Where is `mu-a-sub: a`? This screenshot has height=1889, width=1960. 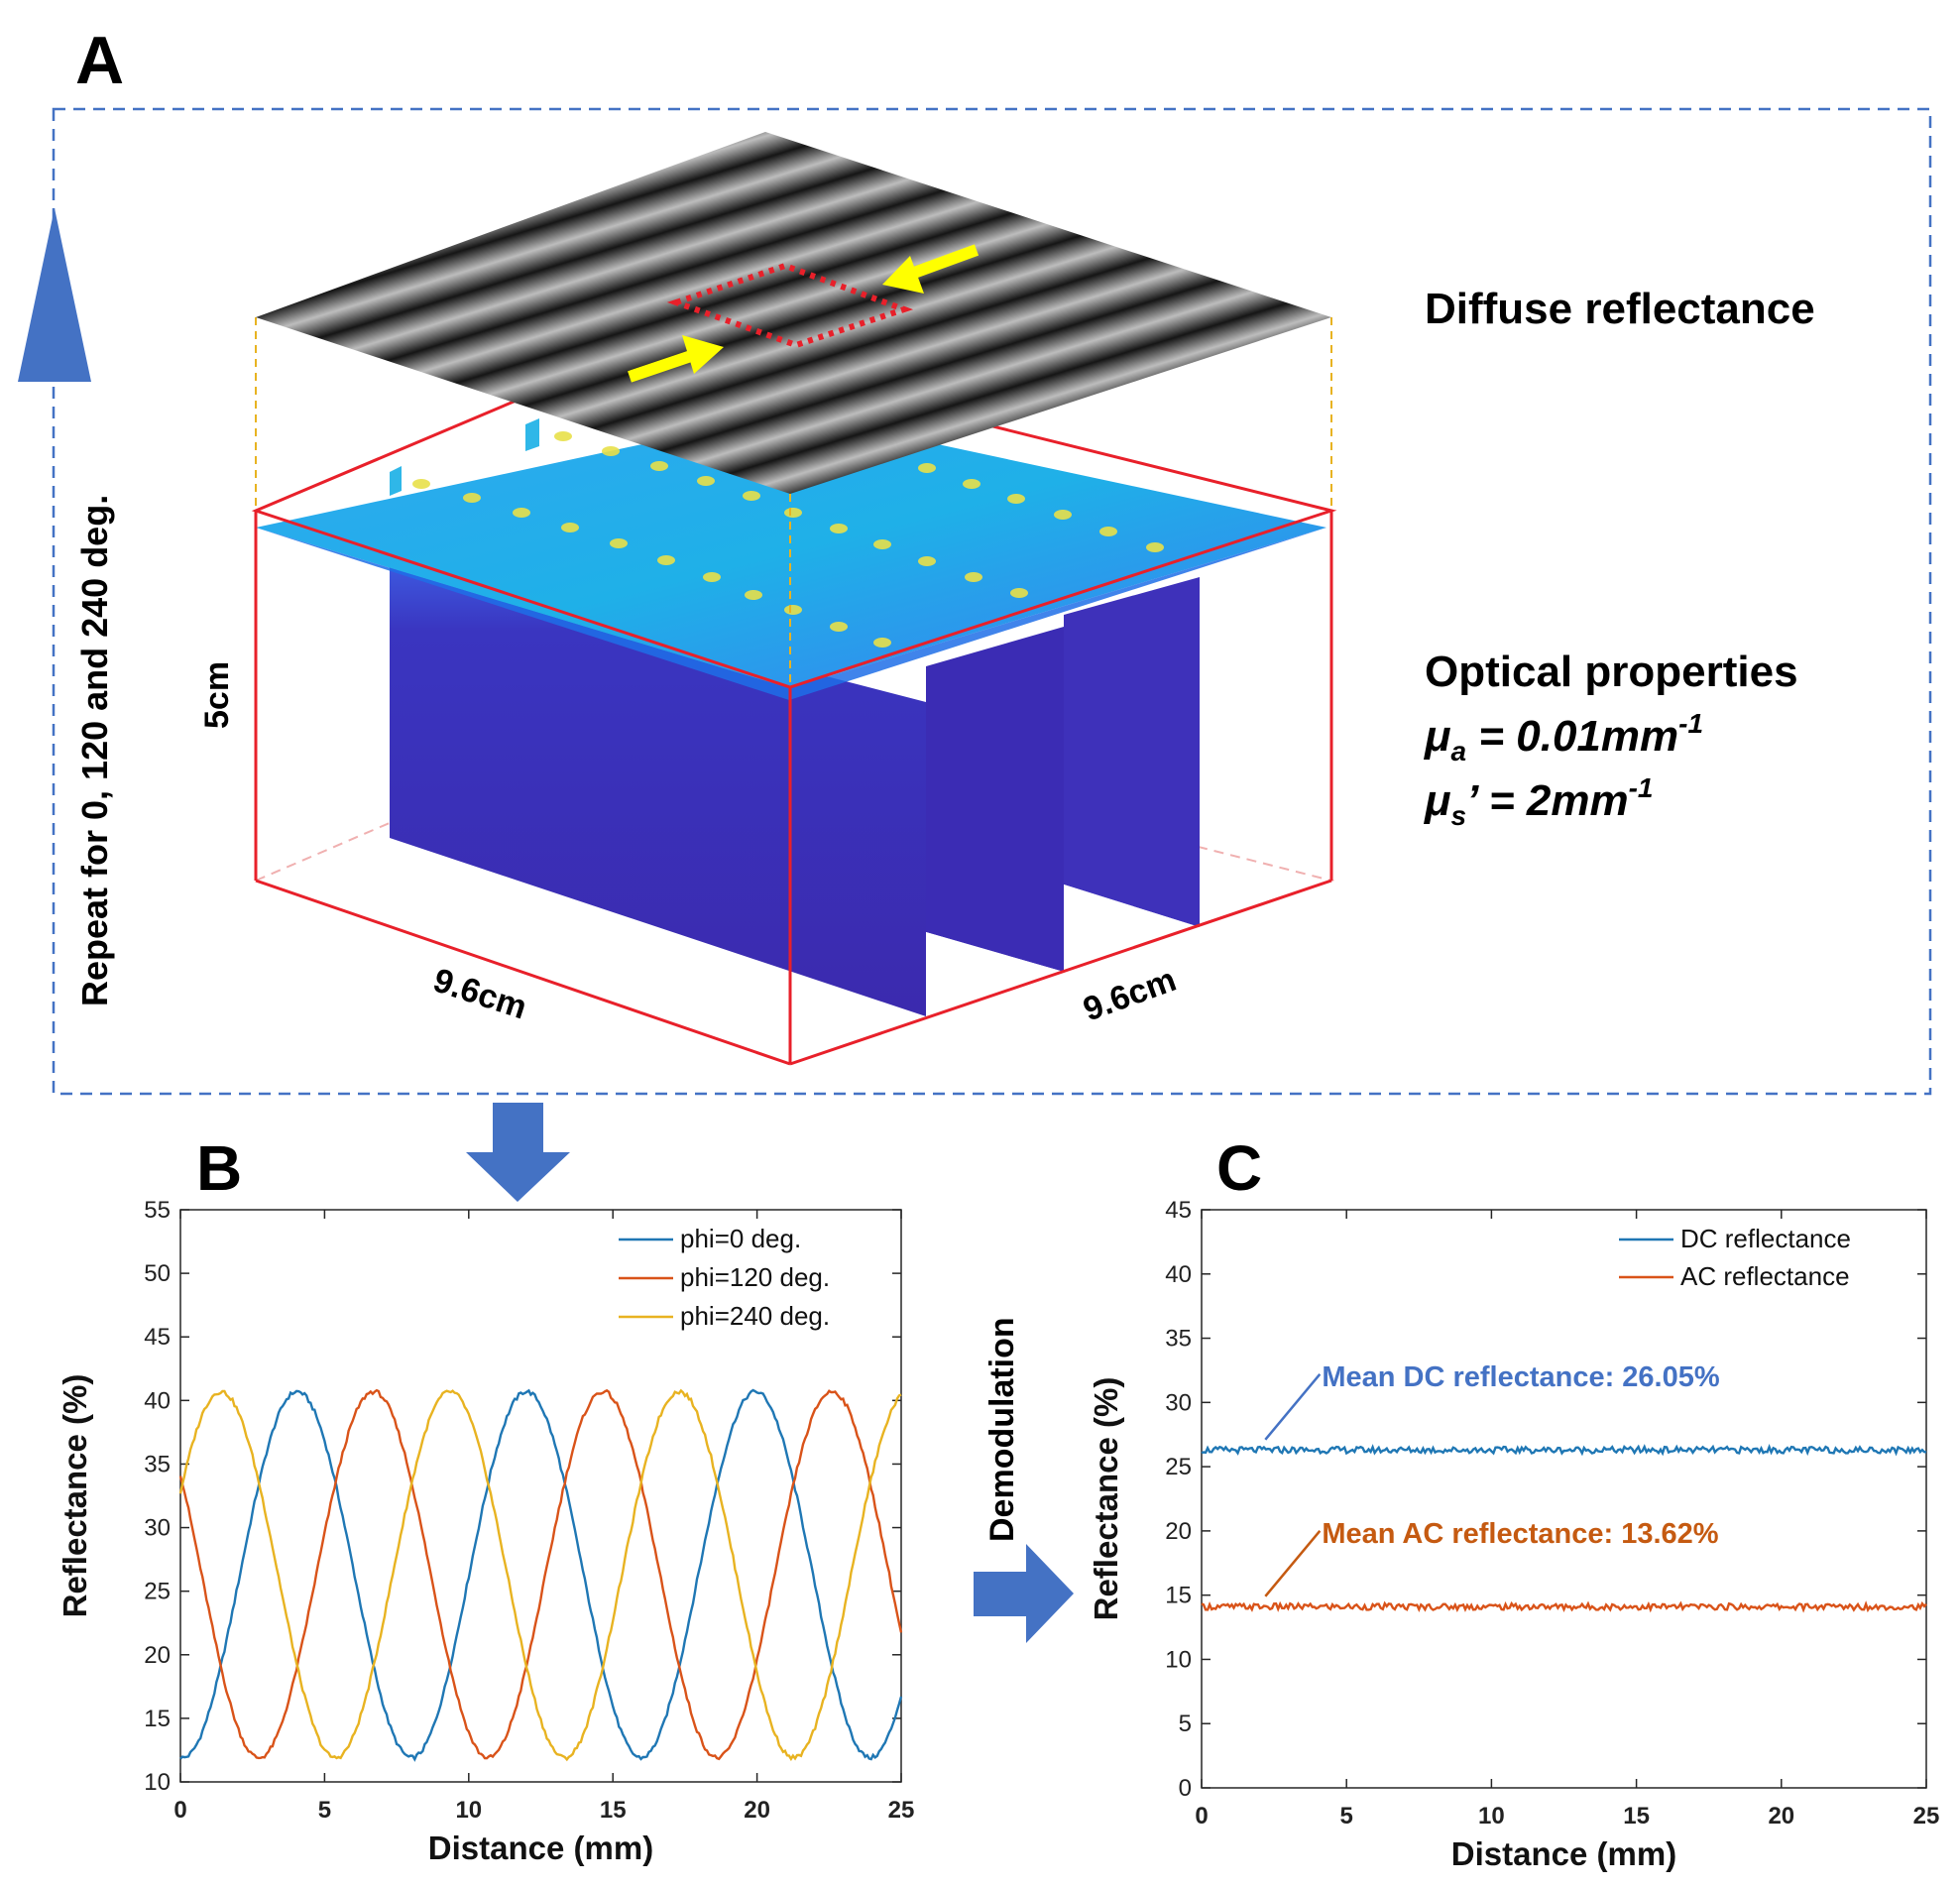 mu-a-sub: a is located at coordinates (1459, 751).